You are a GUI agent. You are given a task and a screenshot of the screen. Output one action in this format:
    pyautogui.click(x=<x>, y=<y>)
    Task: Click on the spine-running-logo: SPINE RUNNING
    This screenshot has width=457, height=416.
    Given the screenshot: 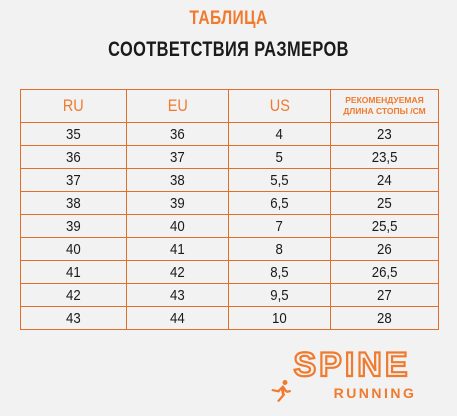 What is the action you would take?
    pyautogui.click(x=344, y=373)
    